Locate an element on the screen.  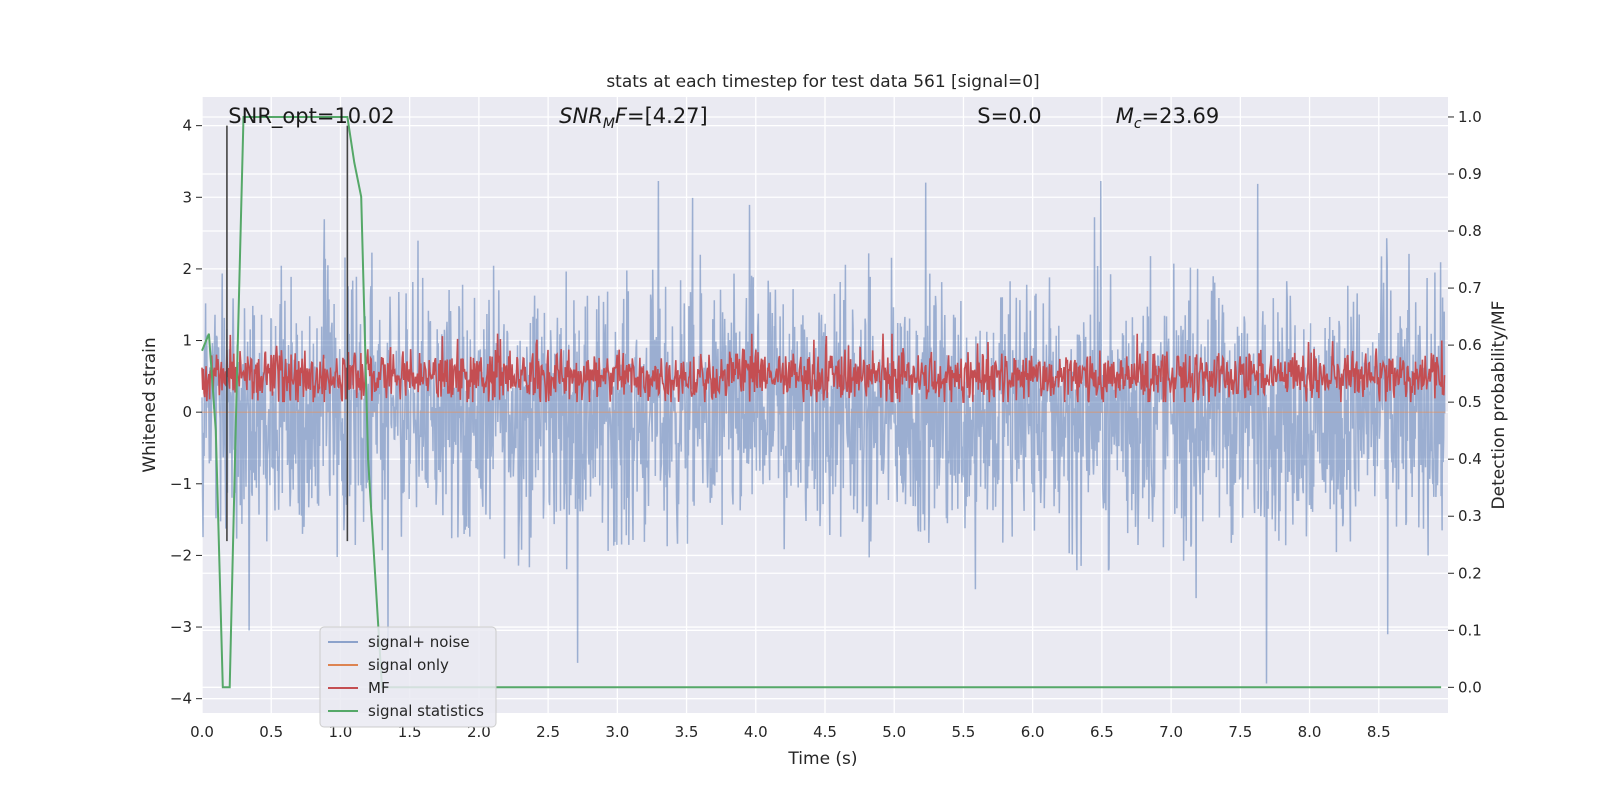
y-left-tick-label: 2 is located at coordinates (187, 269).